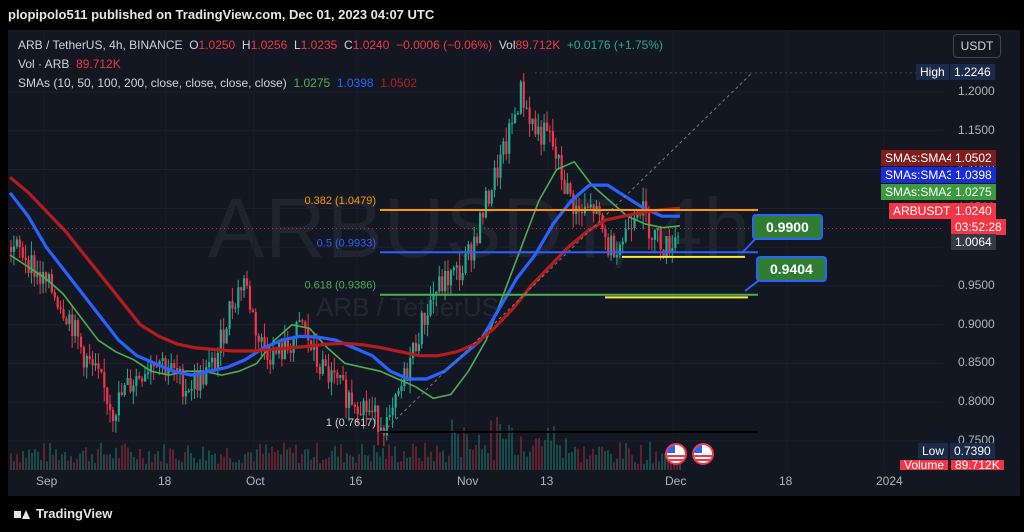 The height and width of the screenshot is (532, 1024). I want to click on price-change: −0.0006 (−0.06%), so click(444, 45).